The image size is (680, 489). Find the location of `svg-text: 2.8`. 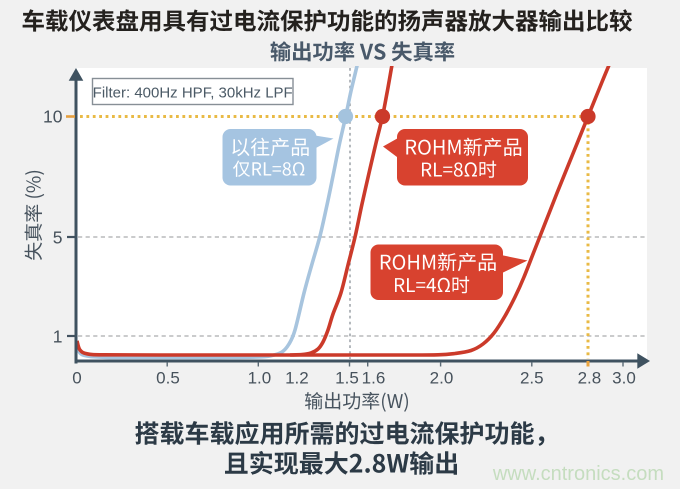

svg-text: 2.8 is located at coordinates (590, 378).